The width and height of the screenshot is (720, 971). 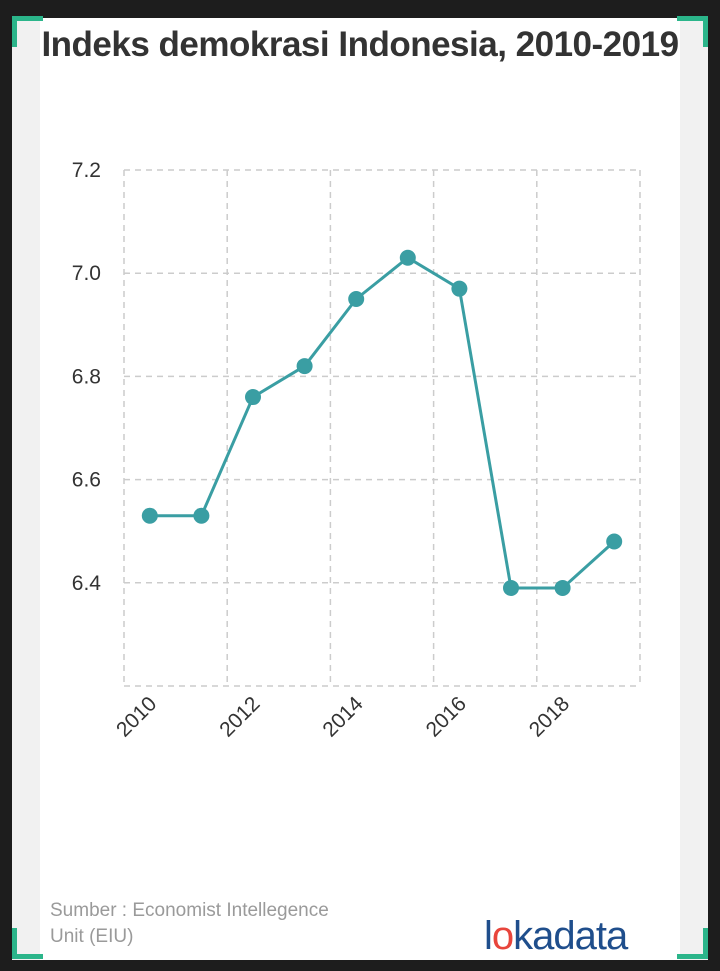 I want to click on x-tick-label: 2010, so click(x=136, y=716).